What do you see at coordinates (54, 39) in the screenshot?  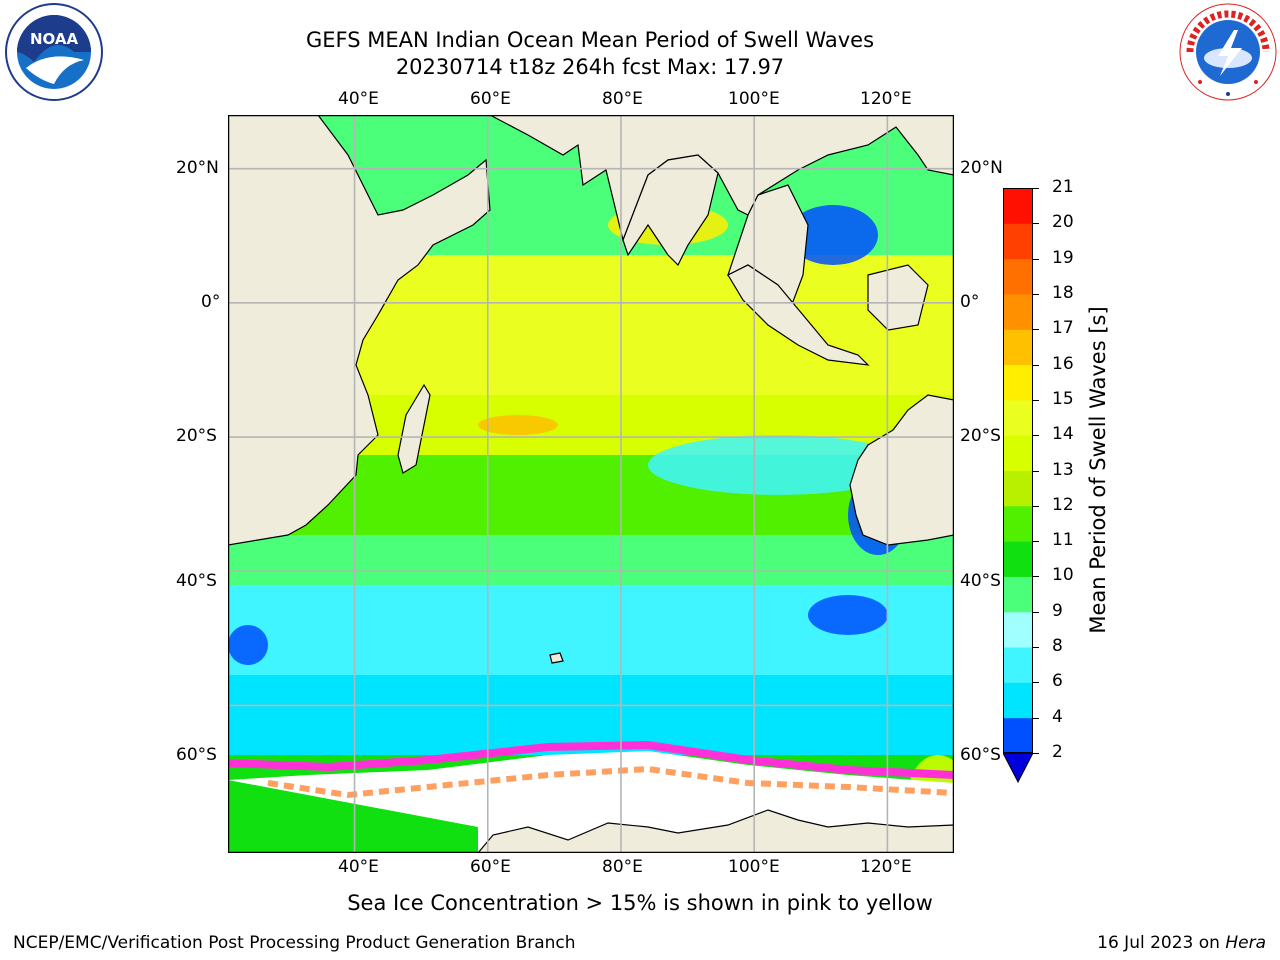 I see `svg-text: NOAA` at bounding box center [54, 39].